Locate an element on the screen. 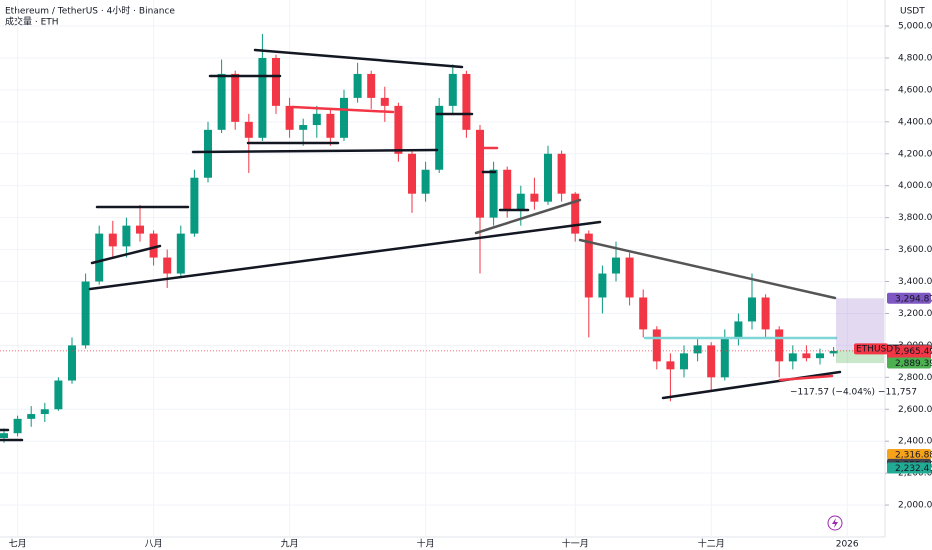  y-tick-label: 3,200.00 is located at coordinates (915, 314).